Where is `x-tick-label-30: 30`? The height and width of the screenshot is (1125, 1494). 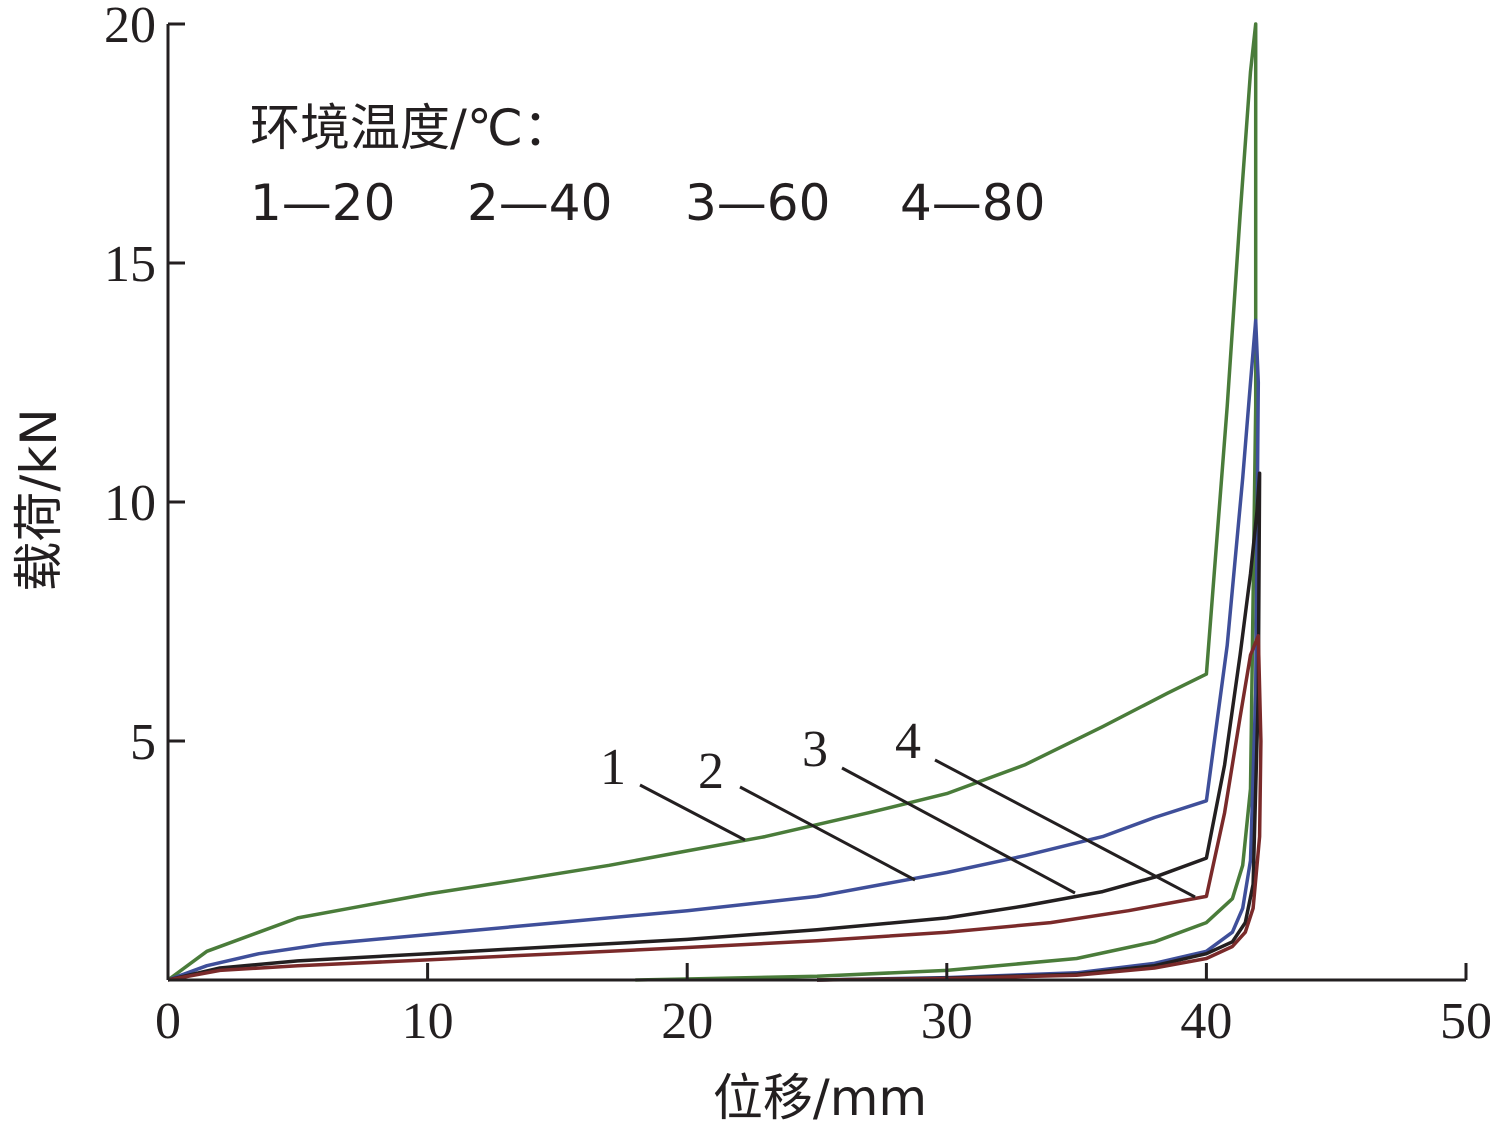 x-tick-label-30: 30 is located at coordinates (947, 1021).